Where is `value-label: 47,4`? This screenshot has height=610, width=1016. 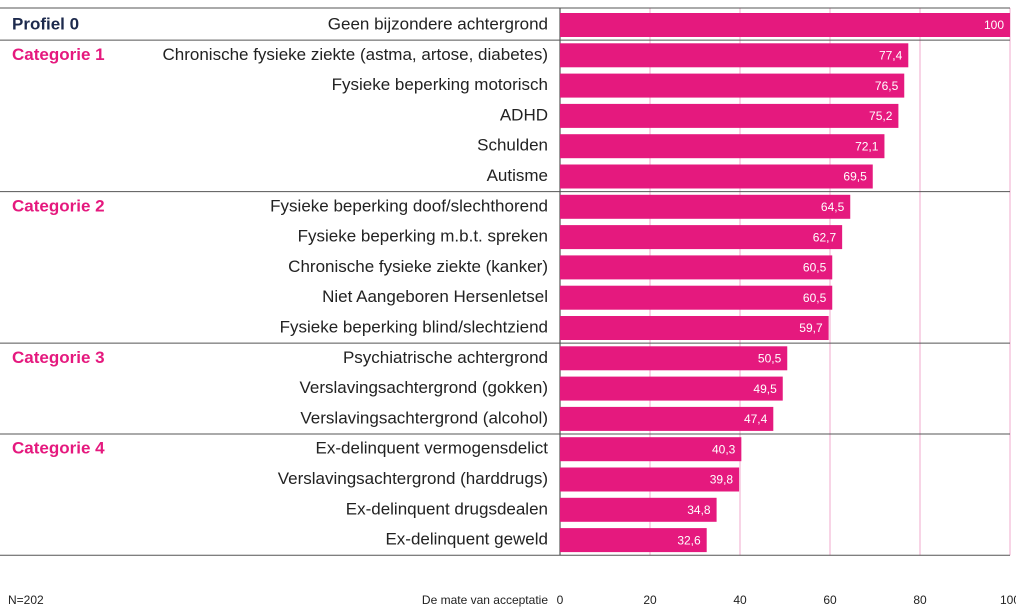
value-label: 47,4 is located at coordinates (756, 419).